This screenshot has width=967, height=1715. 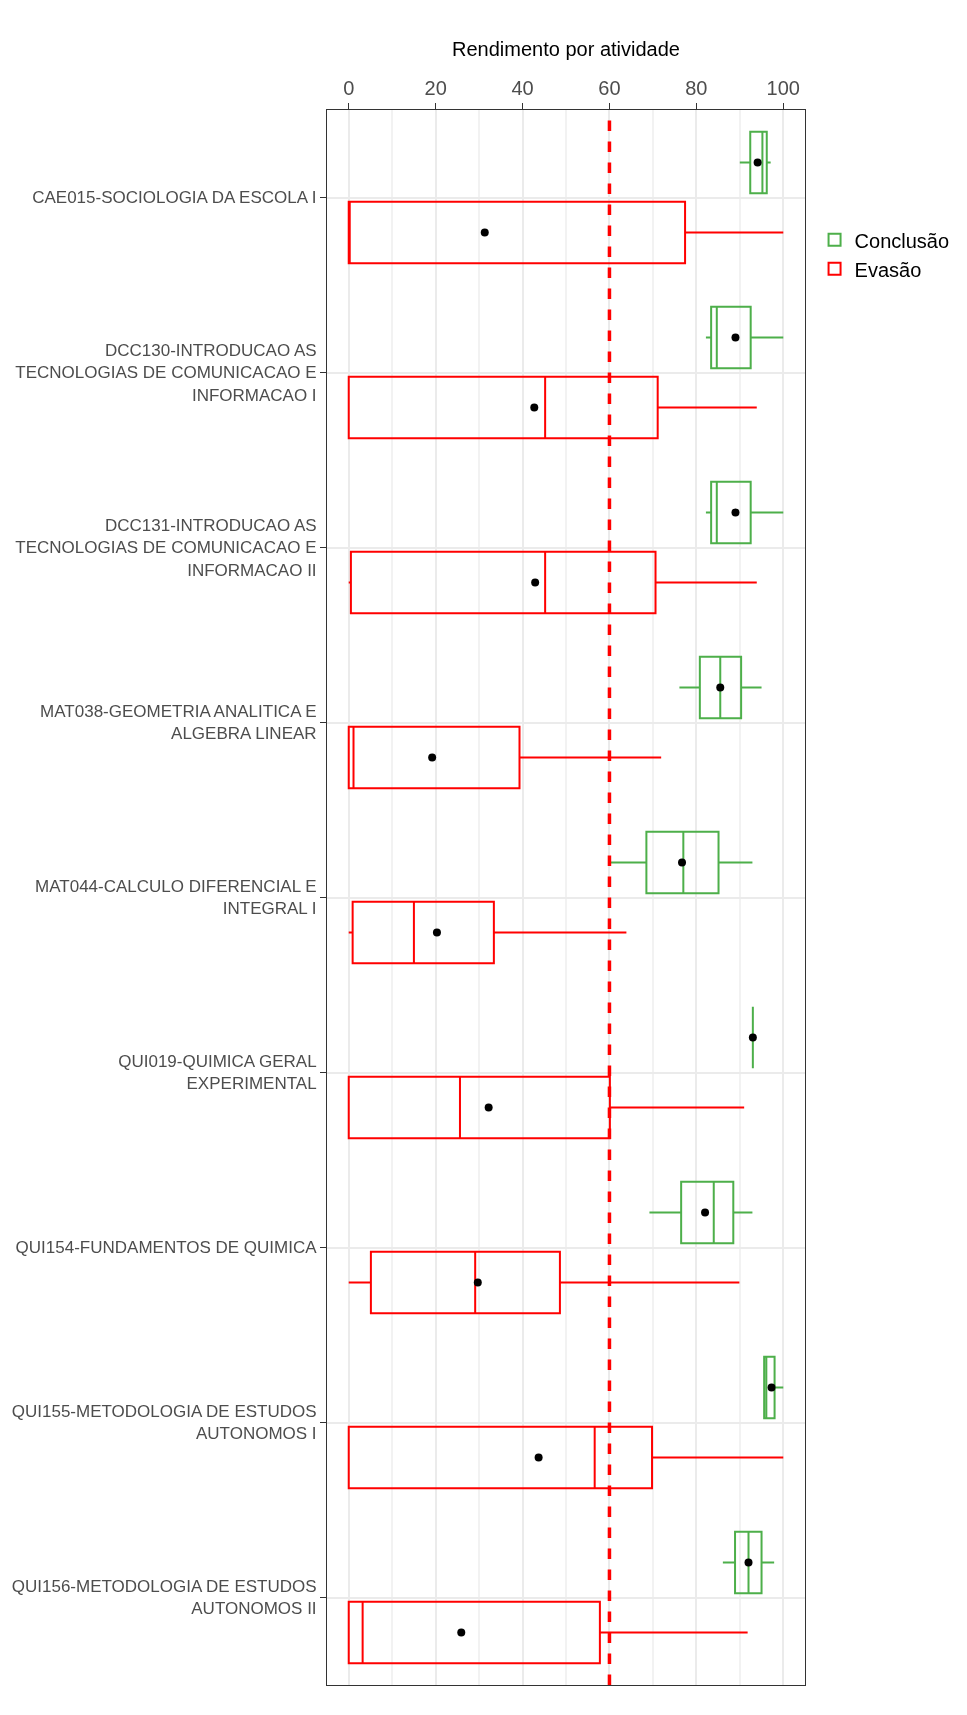 What do you see at coordinates (349, 88) in the screenshot?
I see `x-tick-label: 0` at bounding box center [349, 88].